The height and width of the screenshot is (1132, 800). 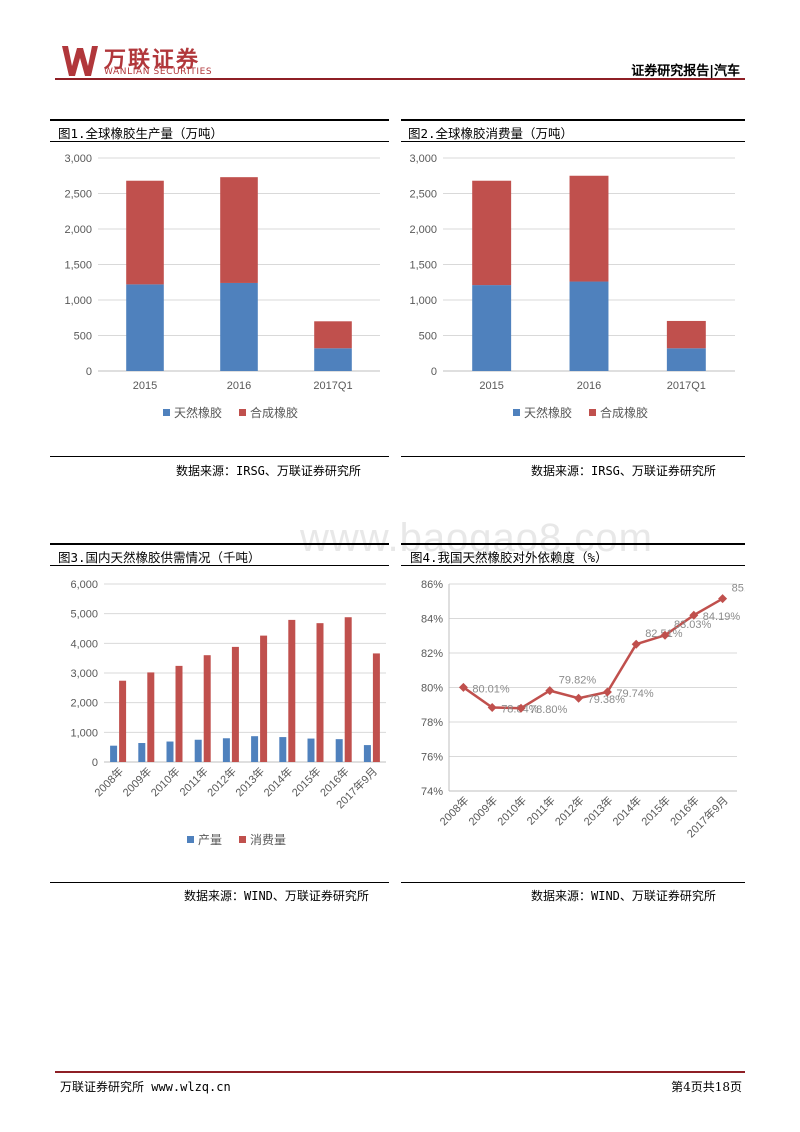 I want to click on report-type-label: 证券研究报告|汽车, so click(x=685, y=71).